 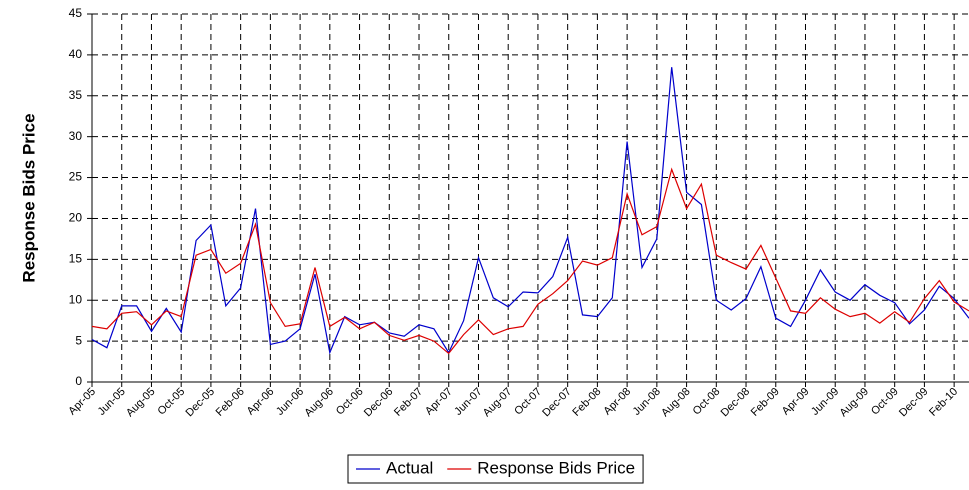 What do you see at coordinates (290, 402) in the screenshot?
I see `x-tick-label: Jun-06` at bounding box center [290, 402].